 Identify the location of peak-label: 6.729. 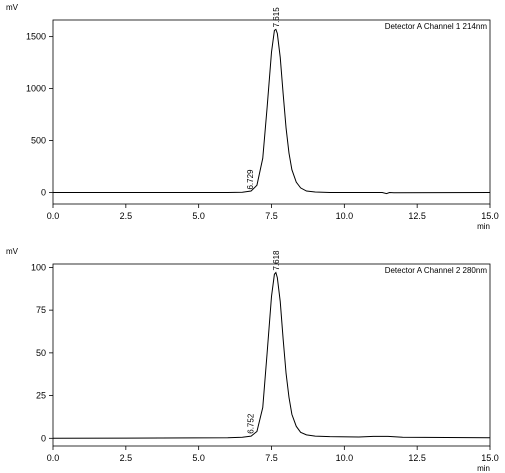
(250, 179).